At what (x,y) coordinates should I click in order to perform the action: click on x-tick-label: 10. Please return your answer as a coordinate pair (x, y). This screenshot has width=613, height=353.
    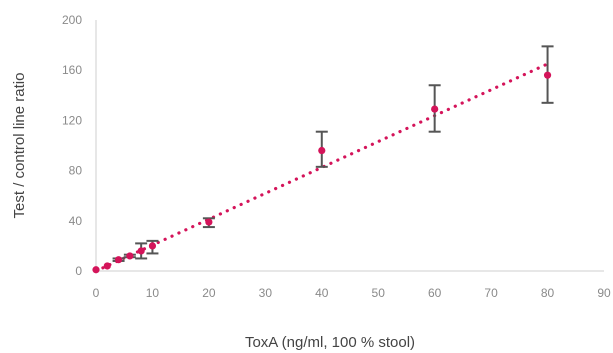
    Looking at the image, I should click on (153, 293).